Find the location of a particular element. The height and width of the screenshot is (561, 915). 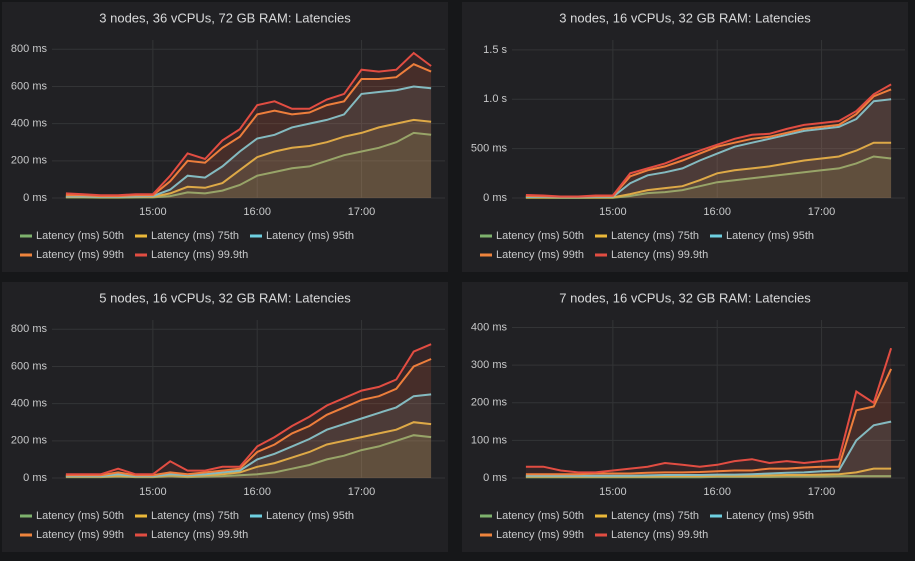

y-tick-label: 300 ms is located at coordinates (489, 365).